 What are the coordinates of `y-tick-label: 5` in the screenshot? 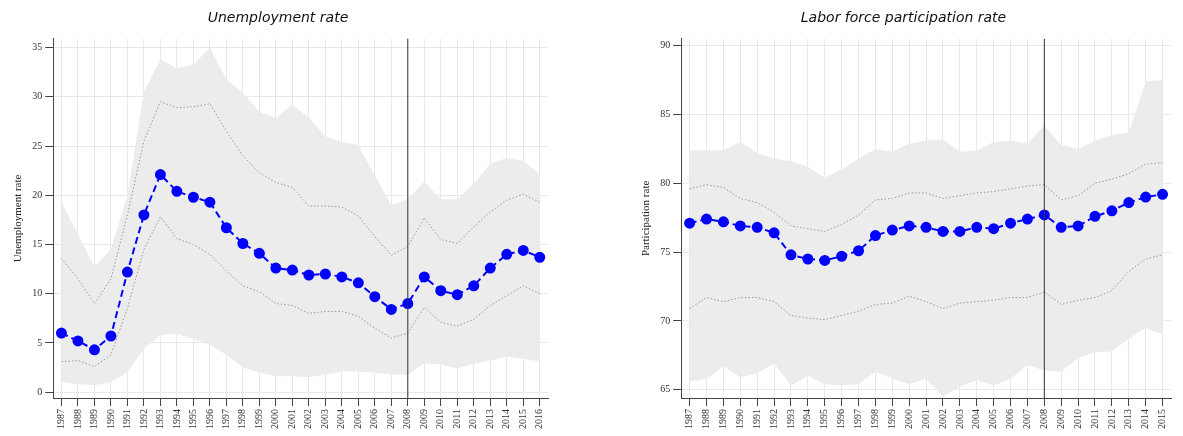 It's located at (40, 342).